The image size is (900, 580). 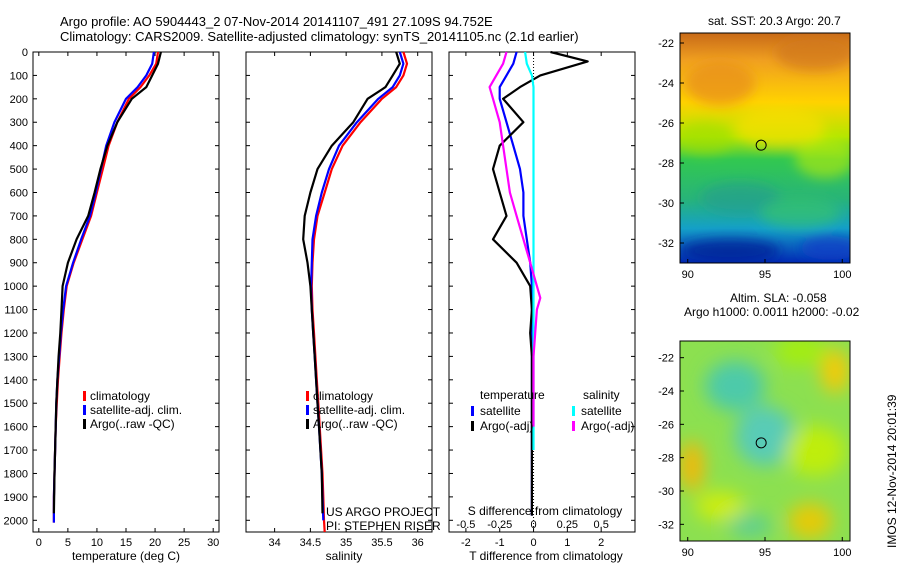 What do you see at coordinates (344, 556) in the screenshot?
I see `x-axis-label: salinity` at bounding box center [344, 556].